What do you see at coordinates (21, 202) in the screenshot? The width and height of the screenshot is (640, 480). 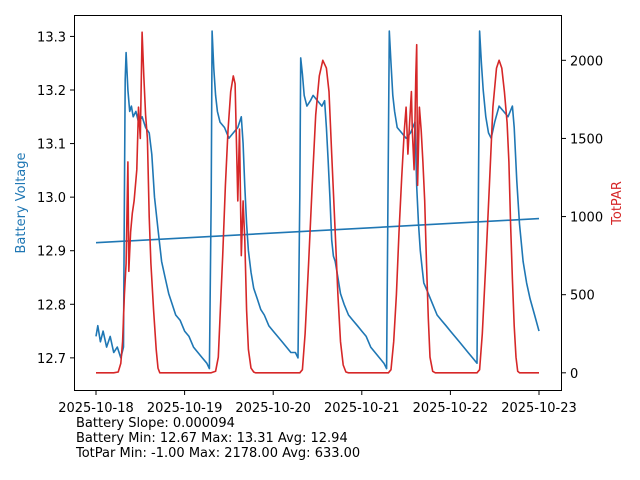 I see `left-axis-label: Battery Voltage` at bounding box center [21, 202].